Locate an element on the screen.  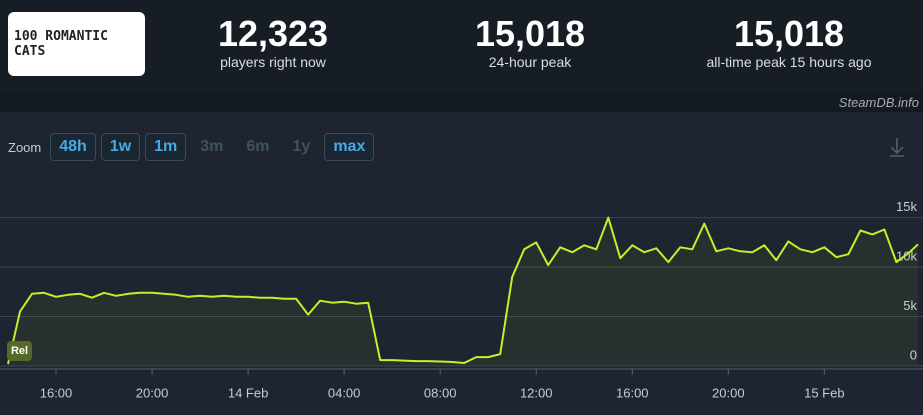
stat-label: players right now is located at coordinates (273, 62).